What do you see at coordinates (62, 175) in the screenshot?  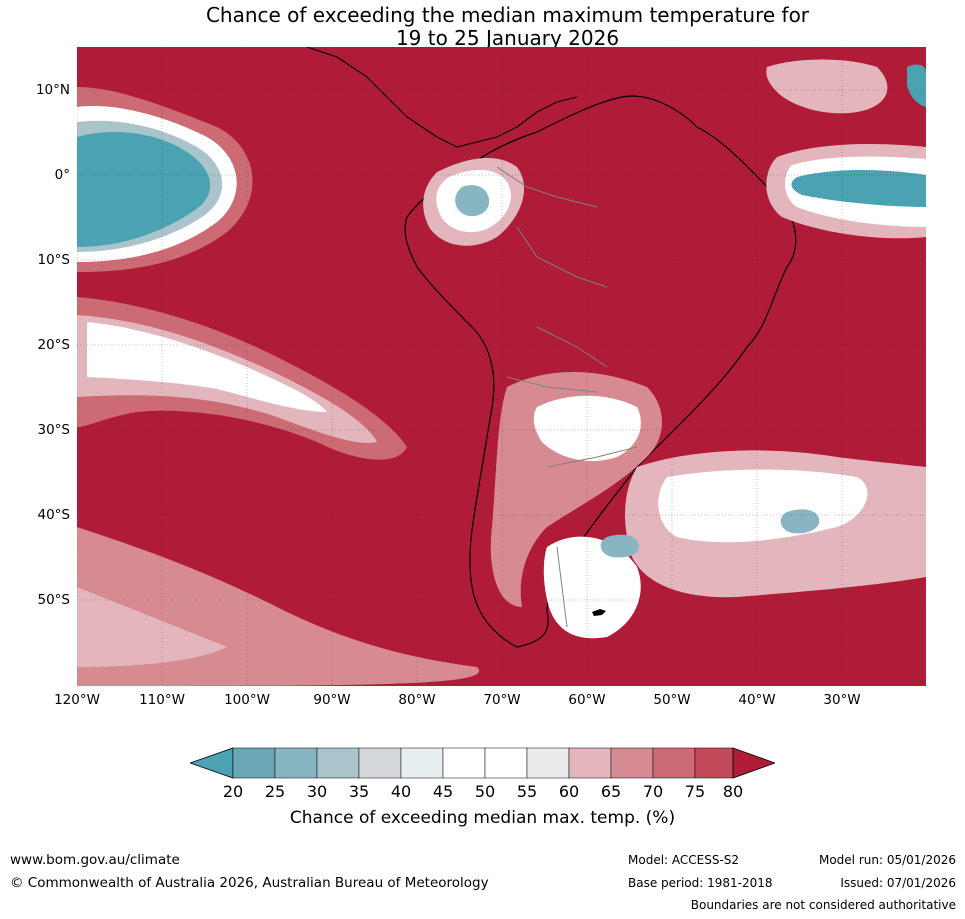 I see `lat-label-0: 0°` at bounding box center [62, 175].